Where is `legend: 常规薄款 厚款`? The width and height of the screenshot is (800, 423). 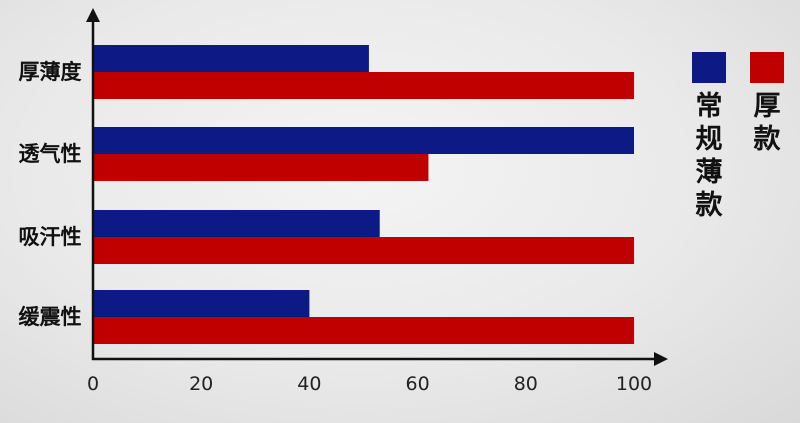 legend: 常规薄款 厚款 is located at coordinates (738, 136).